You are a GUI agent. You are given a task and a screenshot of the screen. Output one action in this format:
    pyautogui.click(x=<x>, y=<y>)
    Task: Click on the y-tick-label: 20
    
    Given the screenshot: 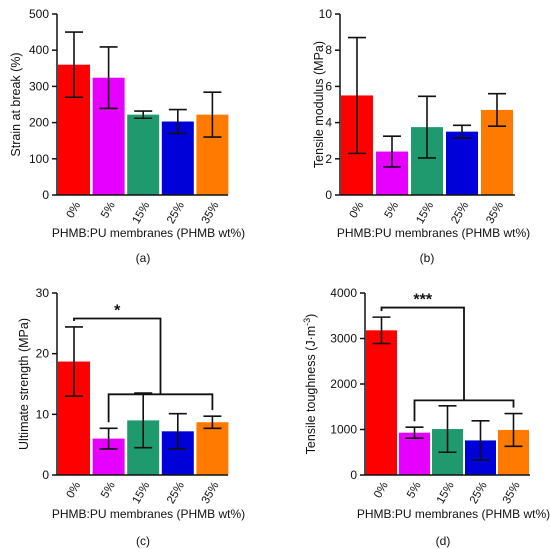 What is the action you would take?
    pyautogui.click(x=43, y=354)
    